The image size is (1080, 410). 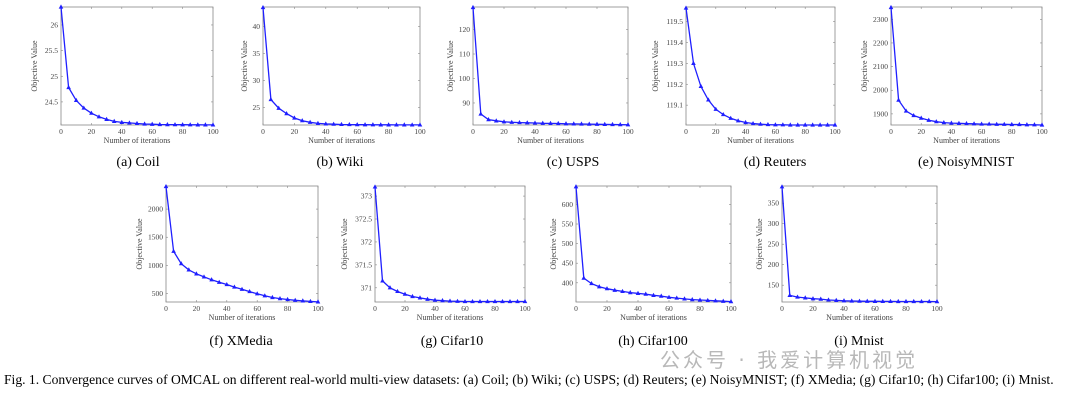 I want to click on y-tick-label: 1900, so click(x=880, y=113).